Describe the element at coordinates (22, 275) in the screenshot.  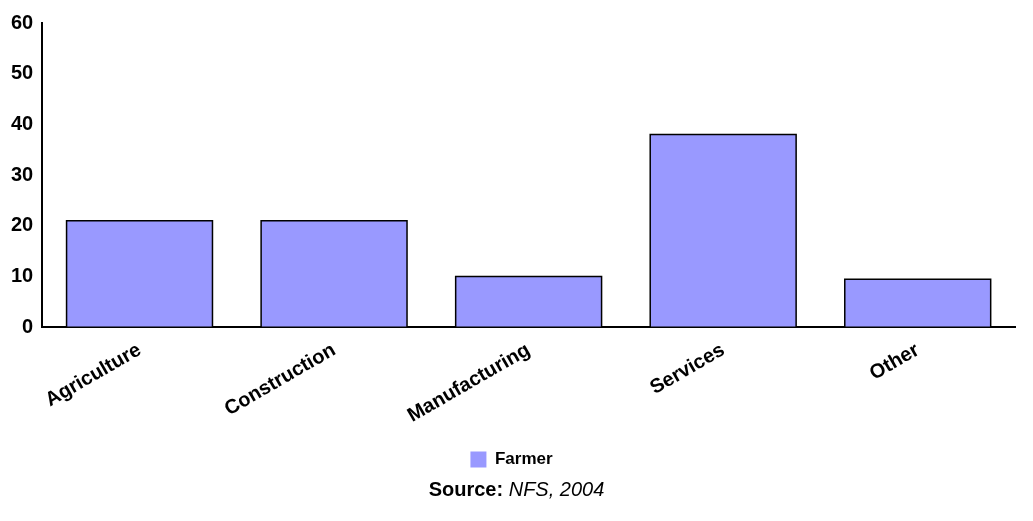
I see `y-tick-label: 10` at that location.